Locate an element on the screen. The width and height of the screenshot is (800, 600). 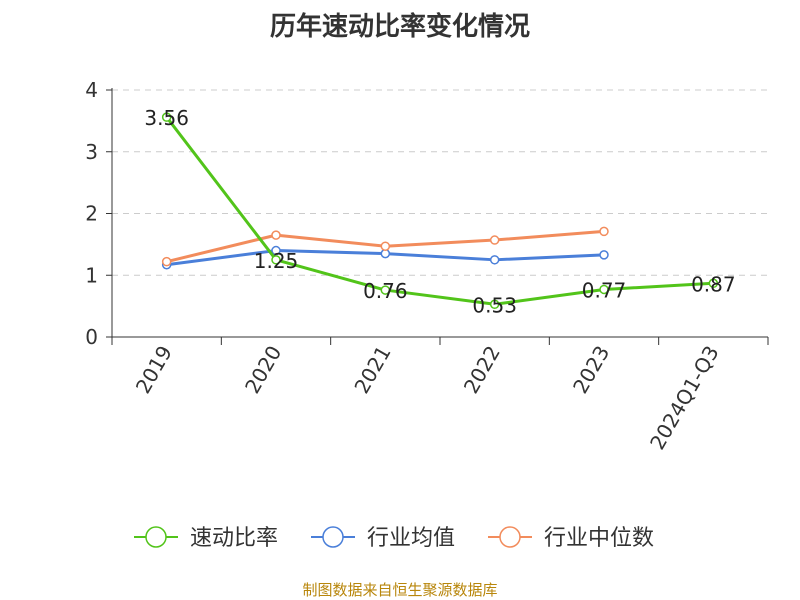
y-tick-label: 2 is located at coordinates (91, 214).